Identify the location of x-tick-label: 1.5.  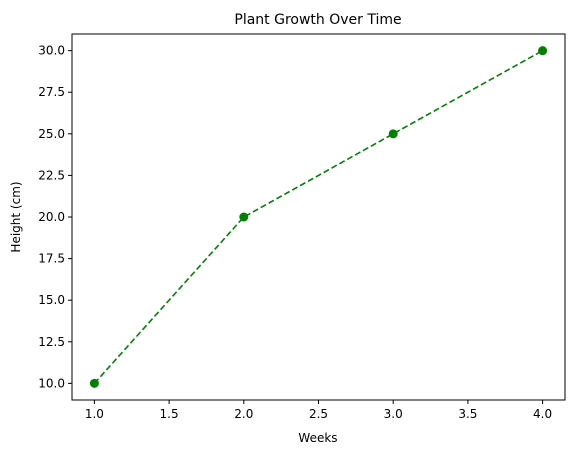
(169, 414).